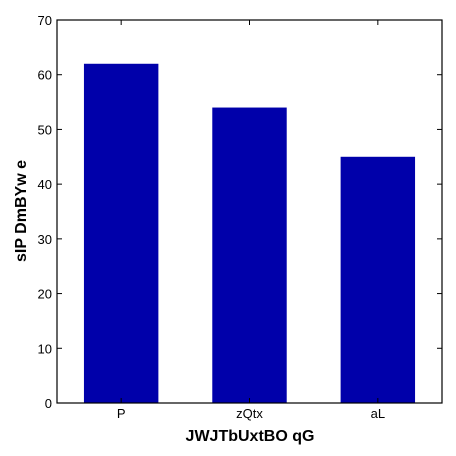  Describe the element at coordinates (378, 279) in the screenshot. I see `bar-aL` at that location.